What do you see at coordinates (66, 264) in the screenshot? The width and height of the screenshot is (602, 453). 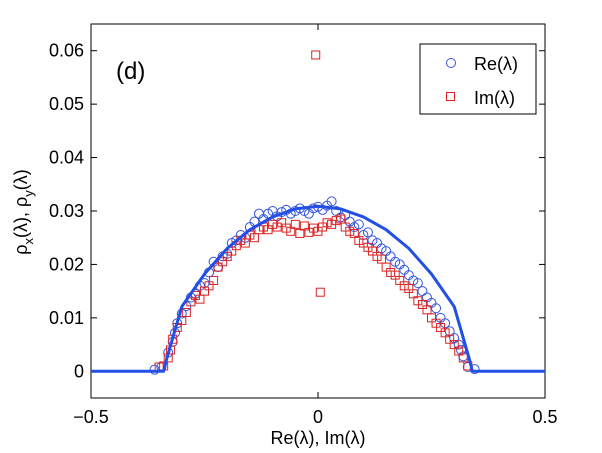 I see `y-tick-label: 0.02` at bounding box center [66, 264].